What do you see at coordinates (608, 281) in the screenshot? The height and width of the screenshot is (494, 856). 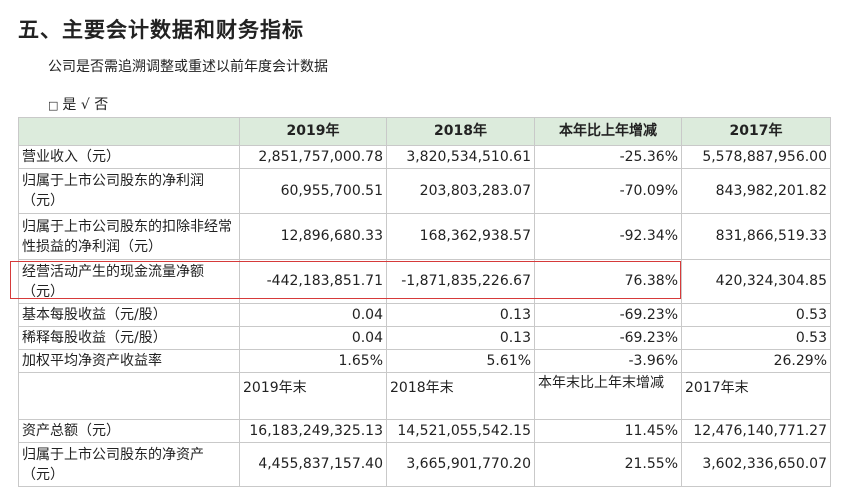 I see `value-change: 76.38%` at bounding box center [608, 281].